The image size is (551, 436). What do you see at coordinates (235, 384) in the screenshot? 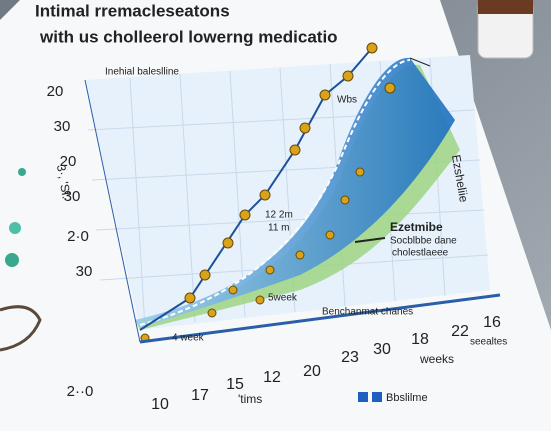
I see `x-tick-label: 15` at bounding box center [235, 384].